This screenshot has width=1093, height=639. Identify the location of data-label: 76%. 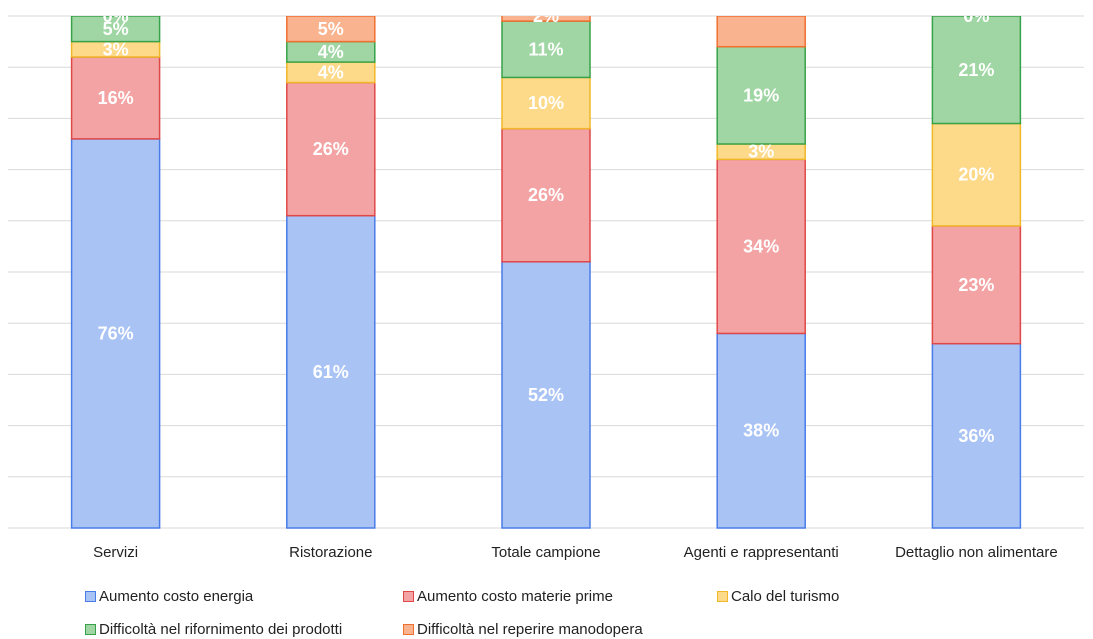
(116, 333).